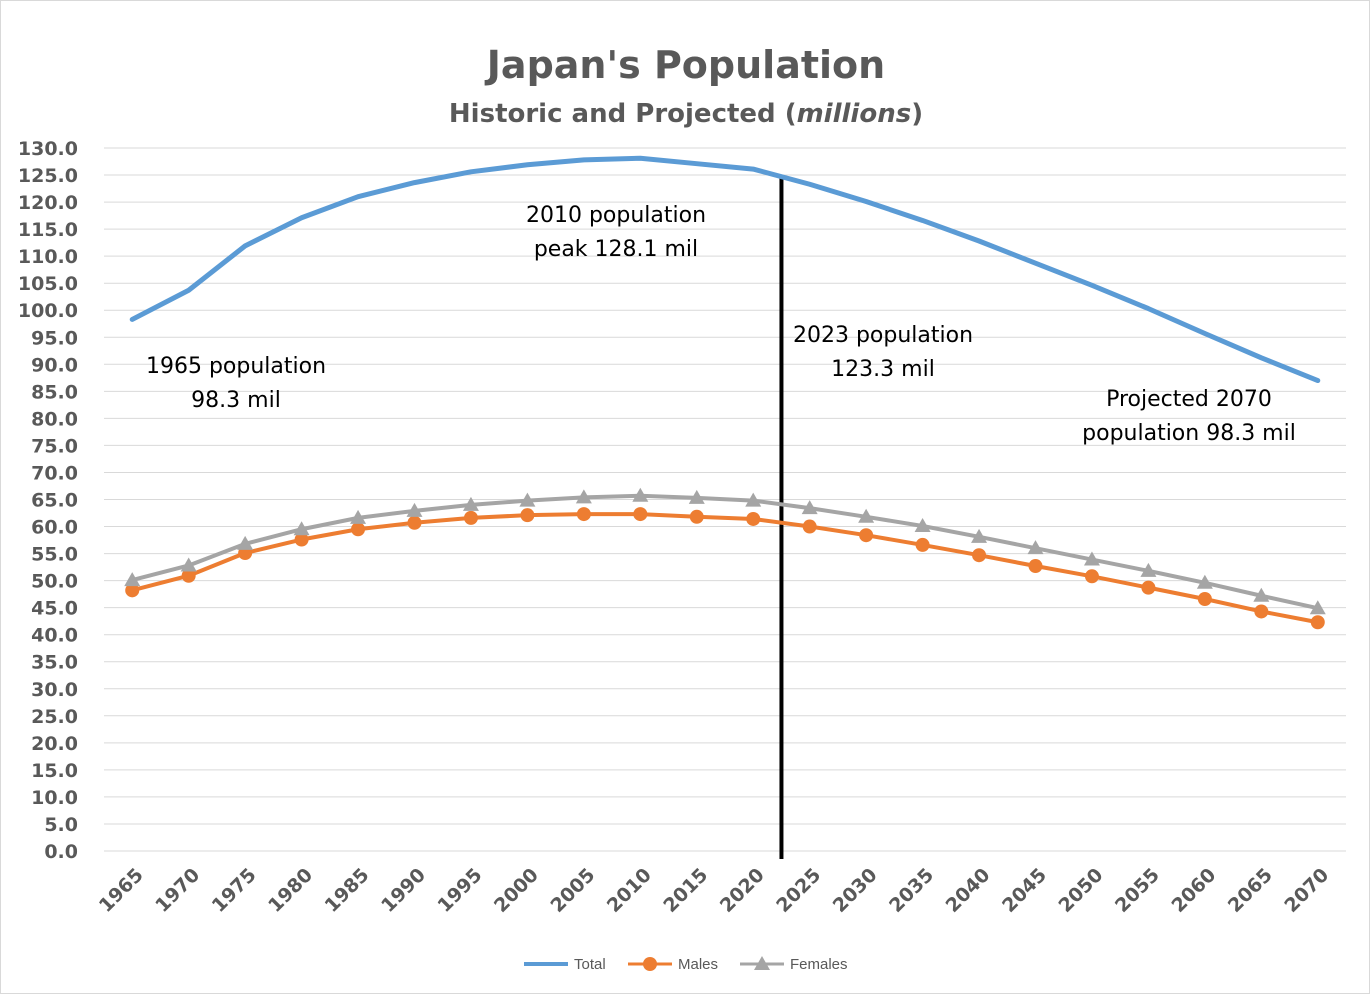 Image resolution: width=1370 pixels, height=994 pixels. What do you see at coordinates (54, 690) in the screenshot?
I see `y-tick-label: 30.0` at bounding box center [54, 690].